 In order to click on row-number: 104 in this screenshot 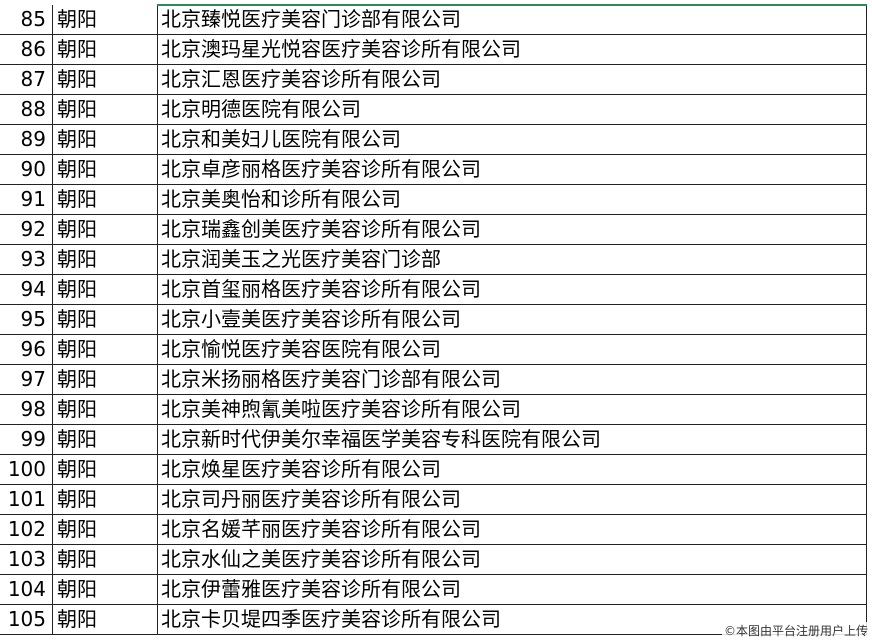, I will do `click(26, 590)`.